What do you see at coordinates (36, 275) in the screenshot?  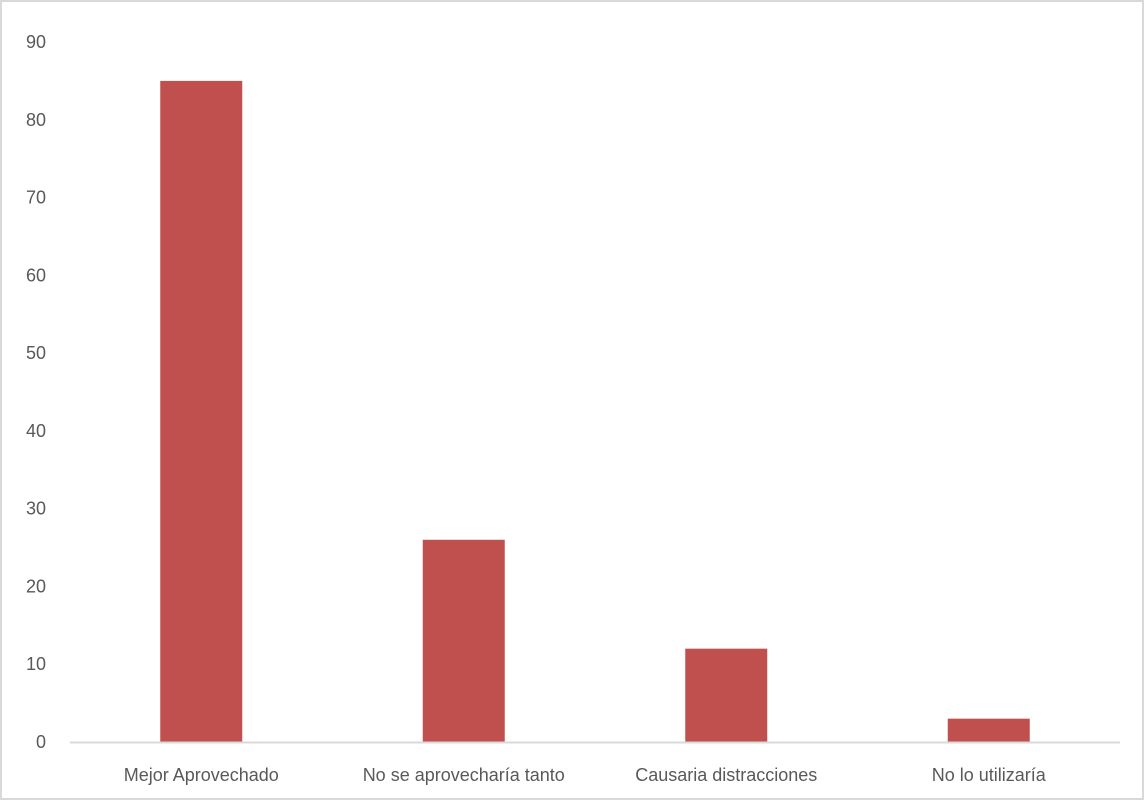 I see `y-tick-label: 60` at bounding box center [36, 275].